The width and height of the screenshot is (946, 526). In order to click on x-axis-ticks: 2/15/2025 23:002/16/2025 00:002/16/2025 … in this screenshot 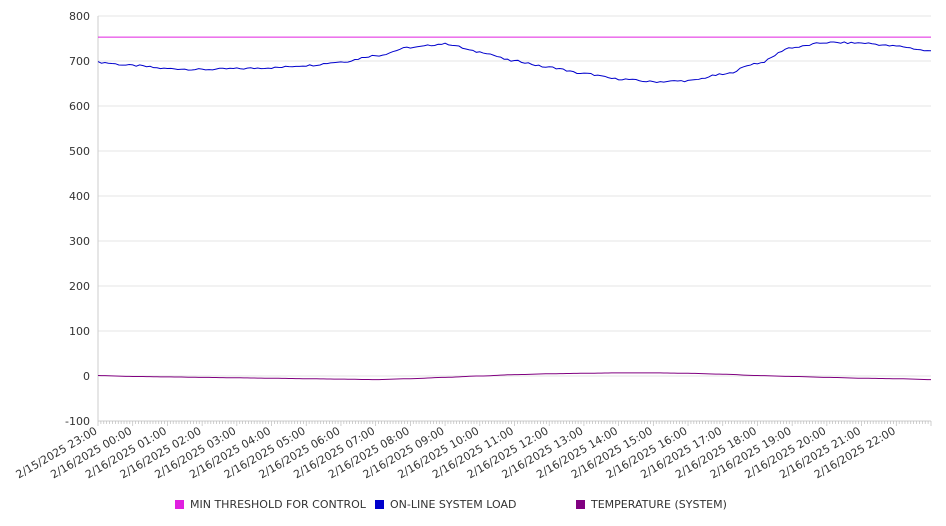, I will do `click(456, 452)`.